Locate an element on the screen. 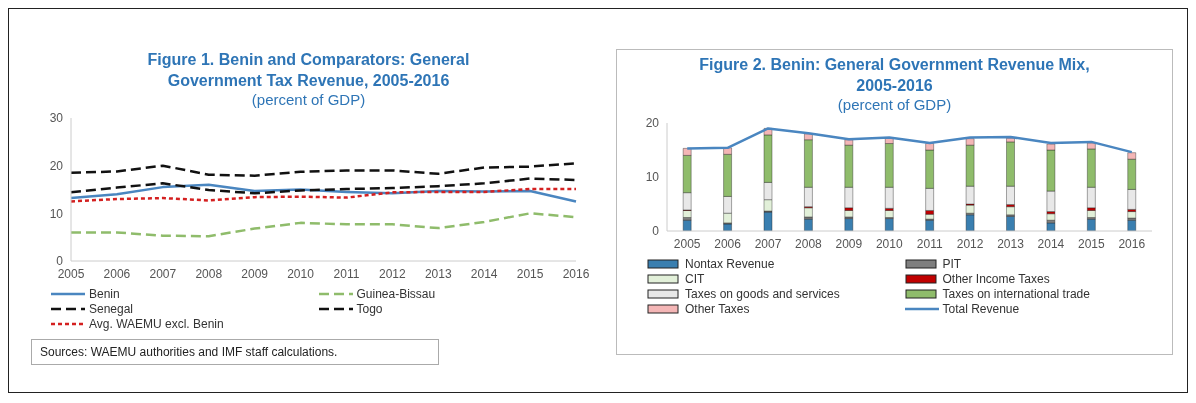 The width and height of the screenshot is (1196, 403). legend-label: Avg. WAEMU excl. Benin is located at coordinates (156, 324).